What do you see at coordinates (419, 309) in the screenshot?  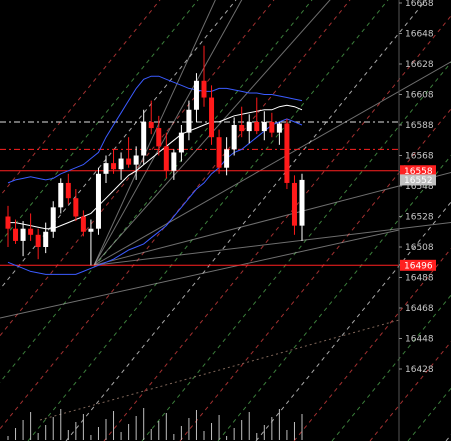 I see `price-tick-label: 16468` at bounding box center [419, 309].